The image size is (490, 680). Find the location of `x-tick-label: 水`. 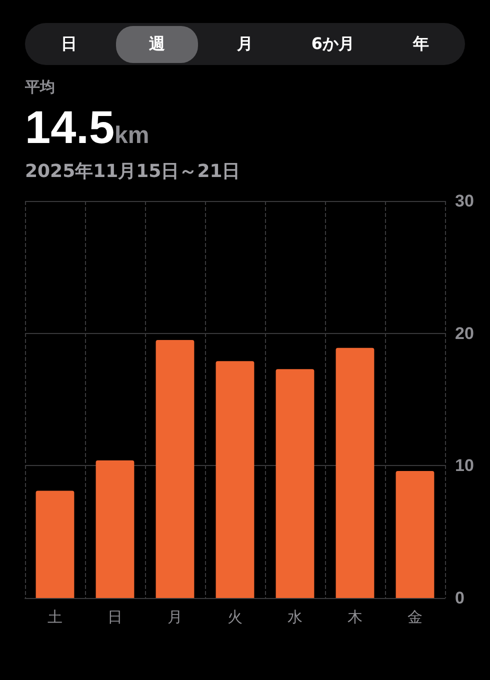

x-tick-label: 水 is located at coordinates (295, 617).